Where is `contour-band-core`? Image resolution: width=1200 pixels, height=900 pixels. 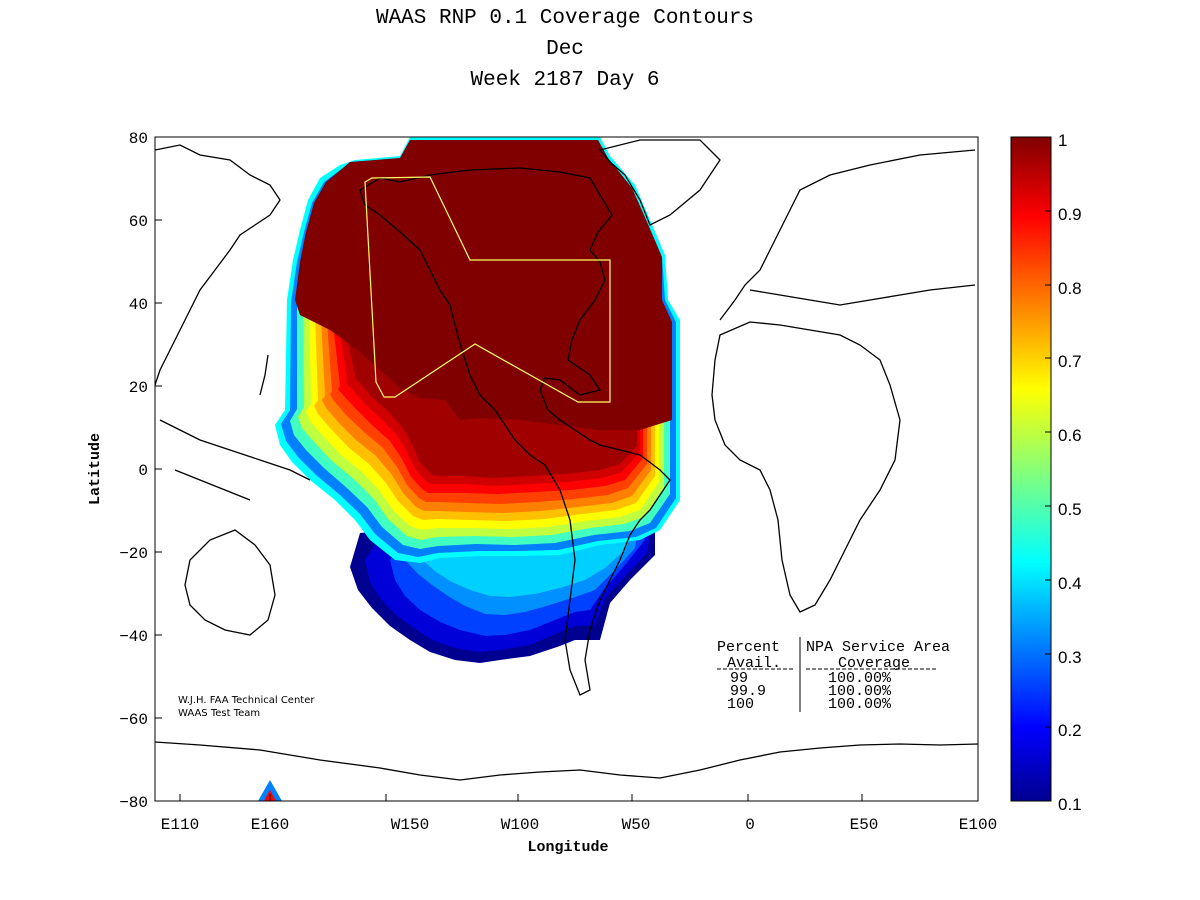
contour-band-core is located at coordinates (483, 285).